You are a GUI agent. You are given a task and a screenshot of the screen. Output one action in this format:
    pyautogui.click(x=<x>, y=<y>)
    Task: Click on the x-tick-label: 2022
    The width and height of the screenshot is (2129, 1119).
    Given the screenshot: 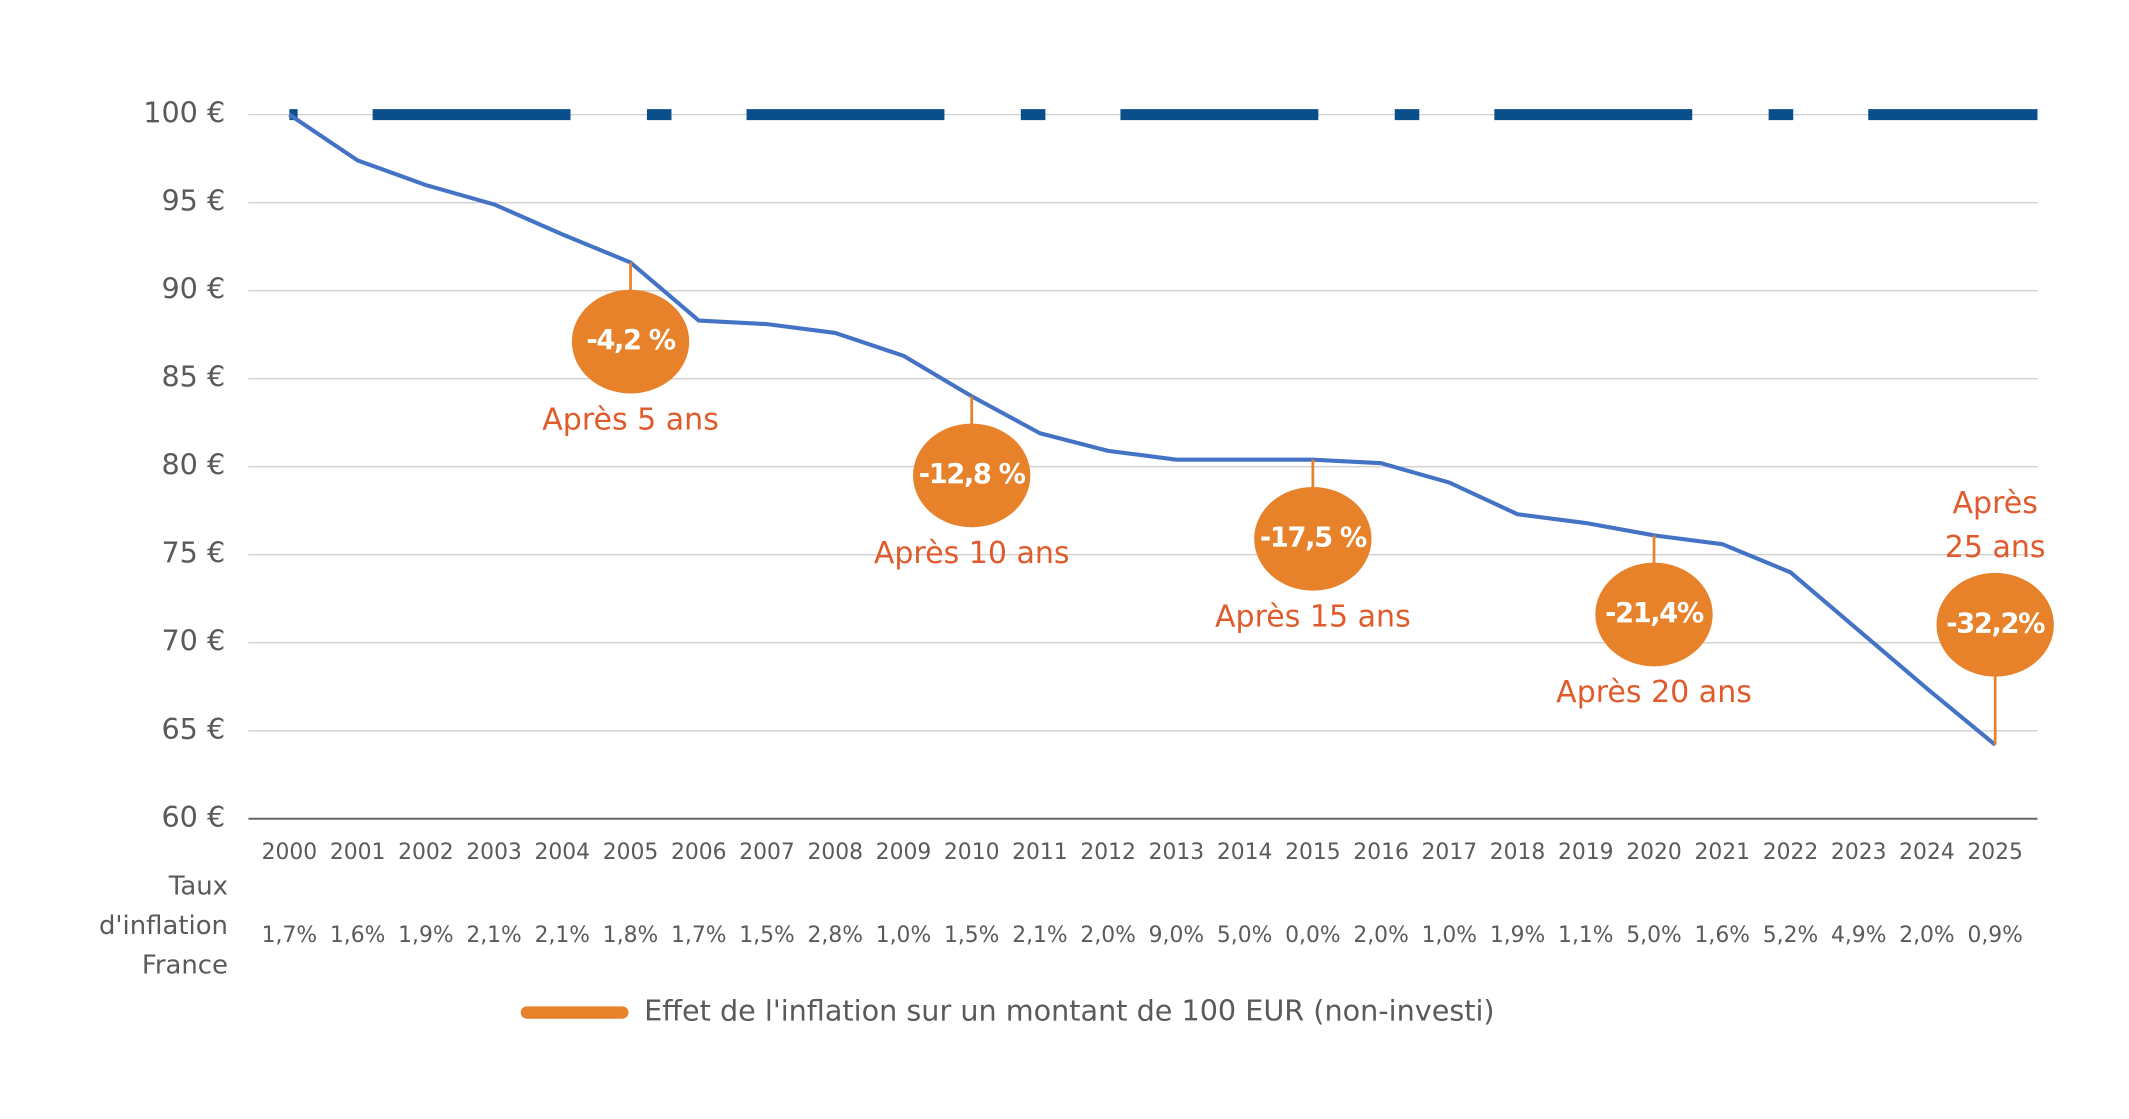 What is the action you would take?
    pyautogui.click(x=1791, y=852)
    